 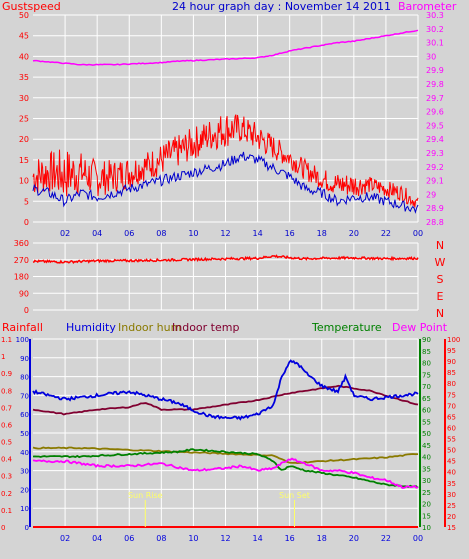 I want to click on baro-tick-29.3: 29.3, so click(x=435, y=153).